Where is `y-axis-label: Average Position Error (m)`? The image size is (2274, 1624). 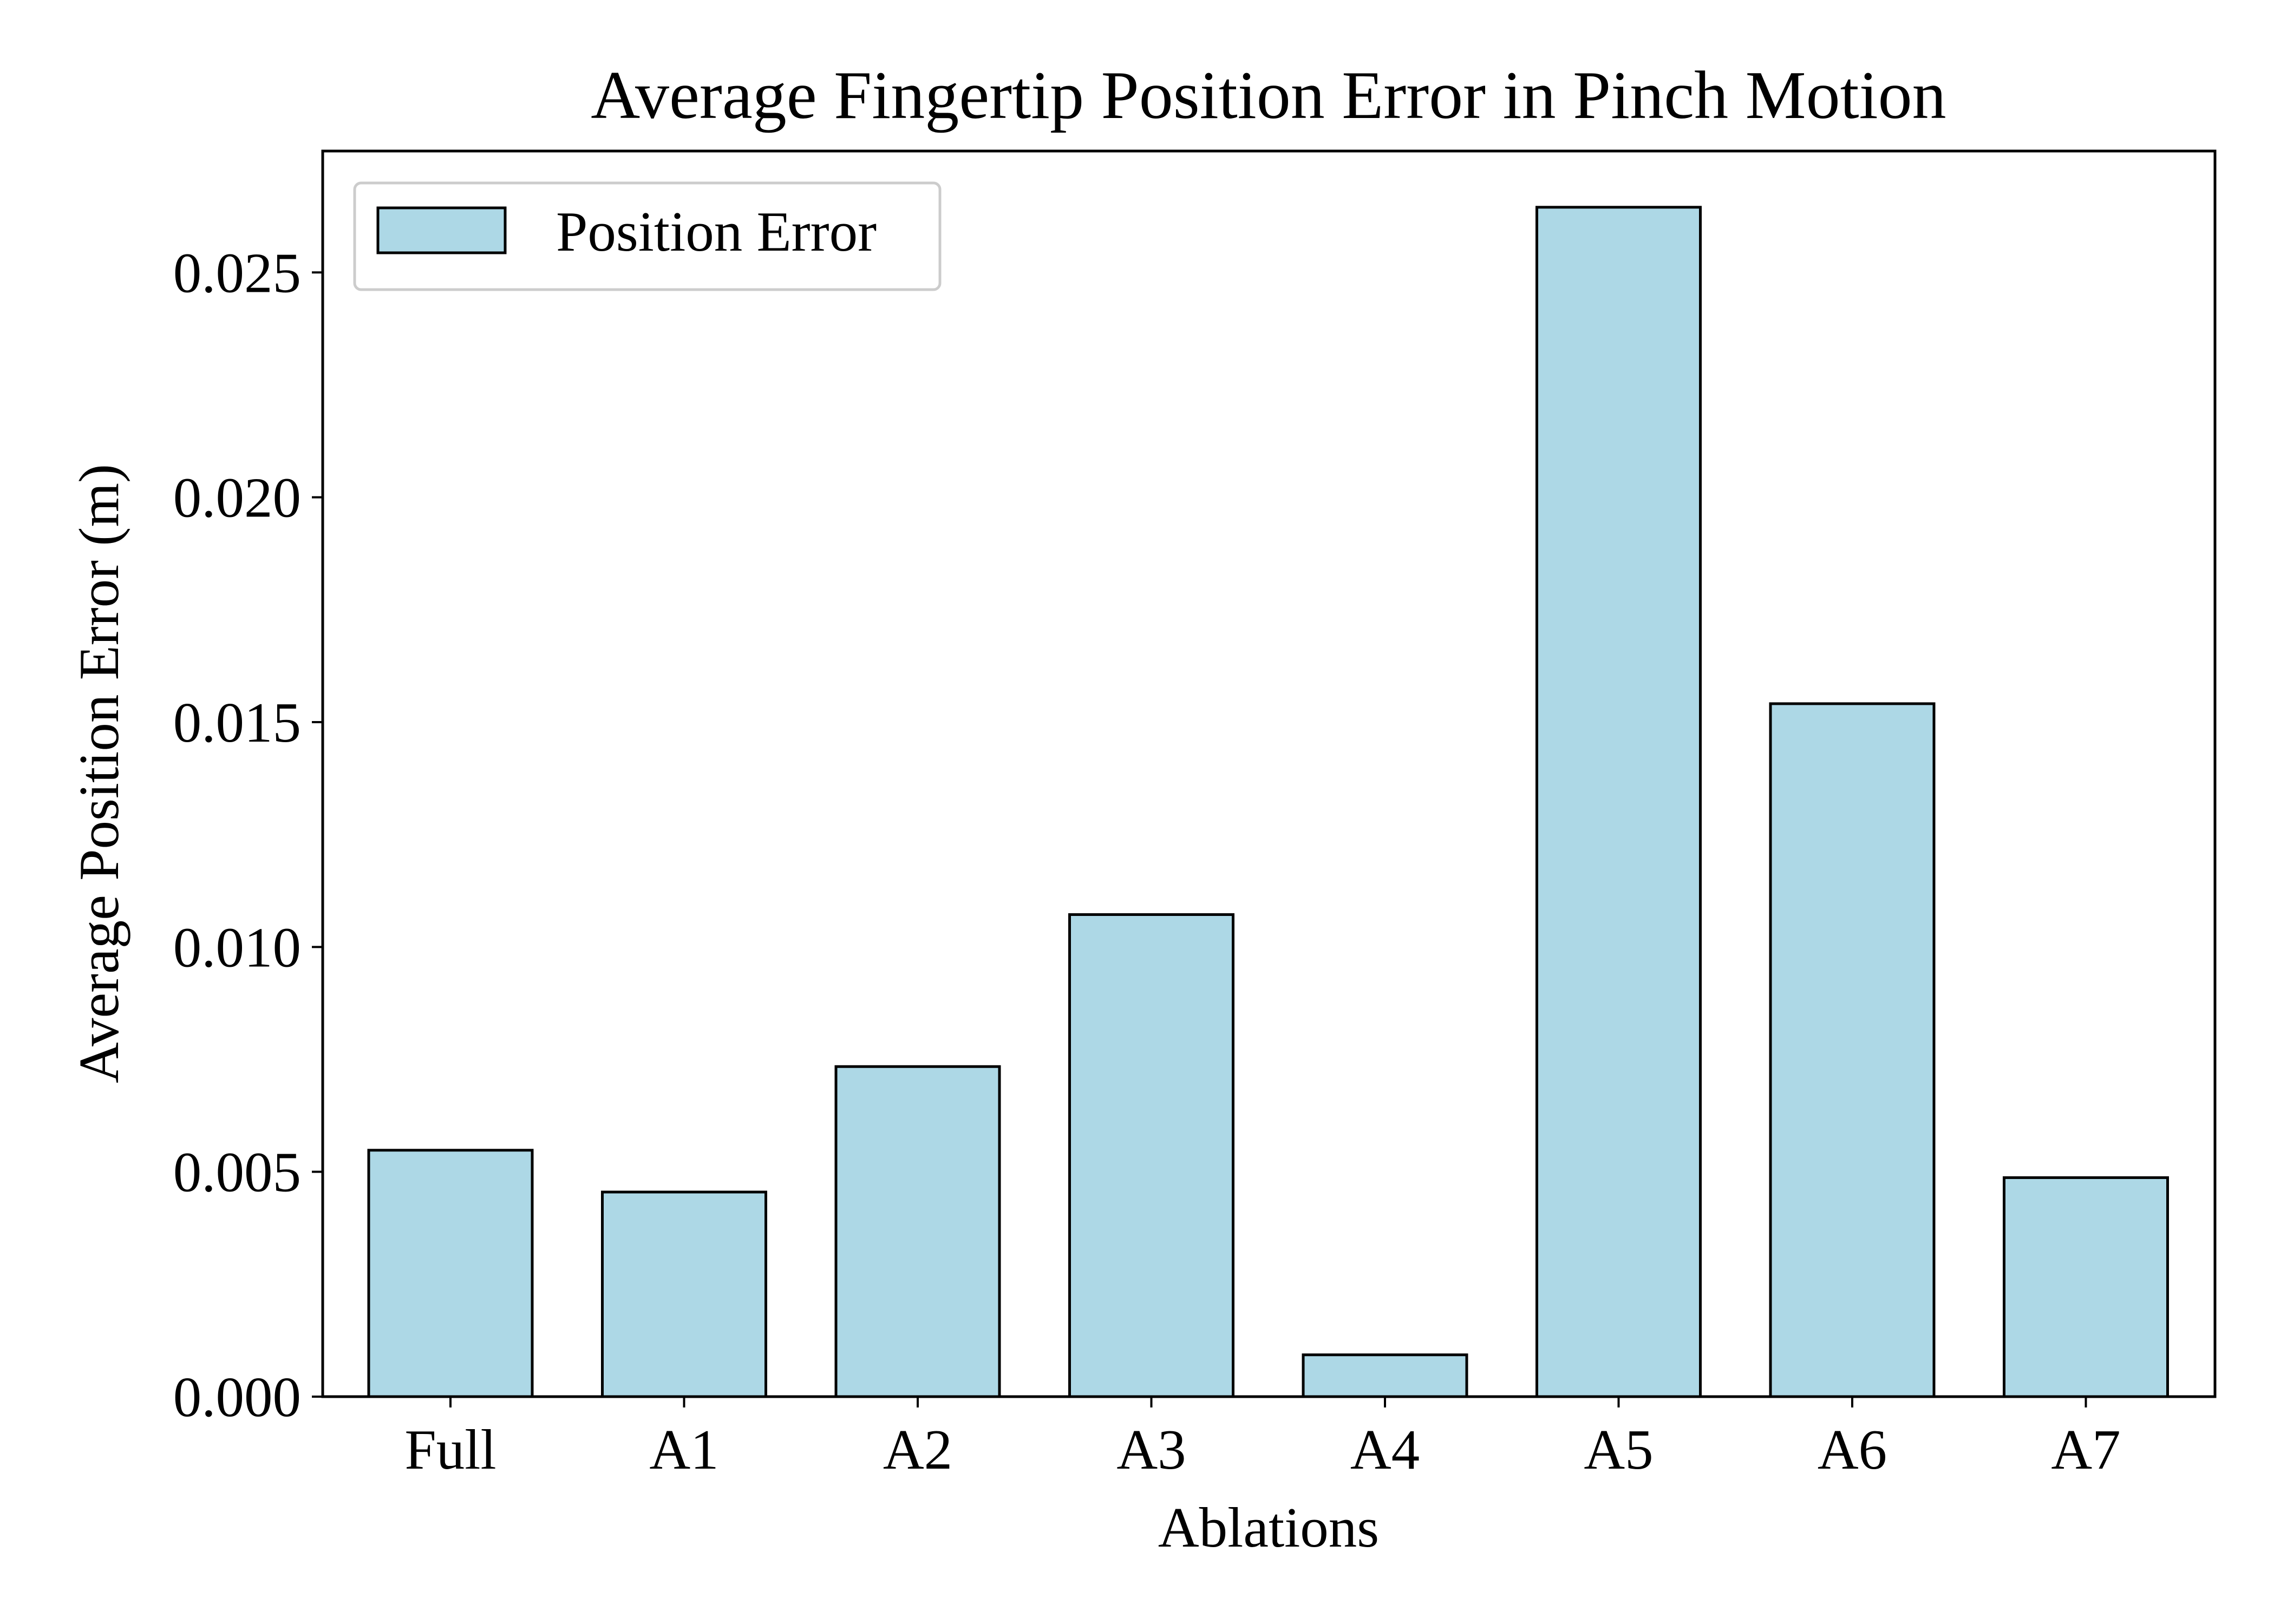
y-axis-label: Average Position Error (m) is located at coordinates (99, 773).